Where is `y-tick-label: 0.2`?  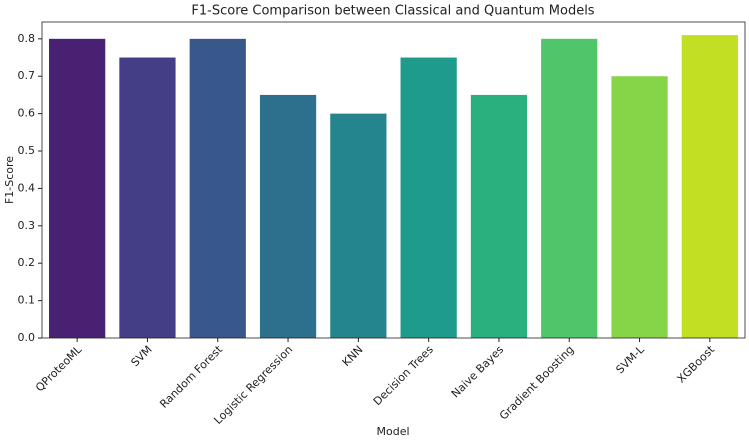 y-tick-label: 0.2 is located at coordinates (27, 262).